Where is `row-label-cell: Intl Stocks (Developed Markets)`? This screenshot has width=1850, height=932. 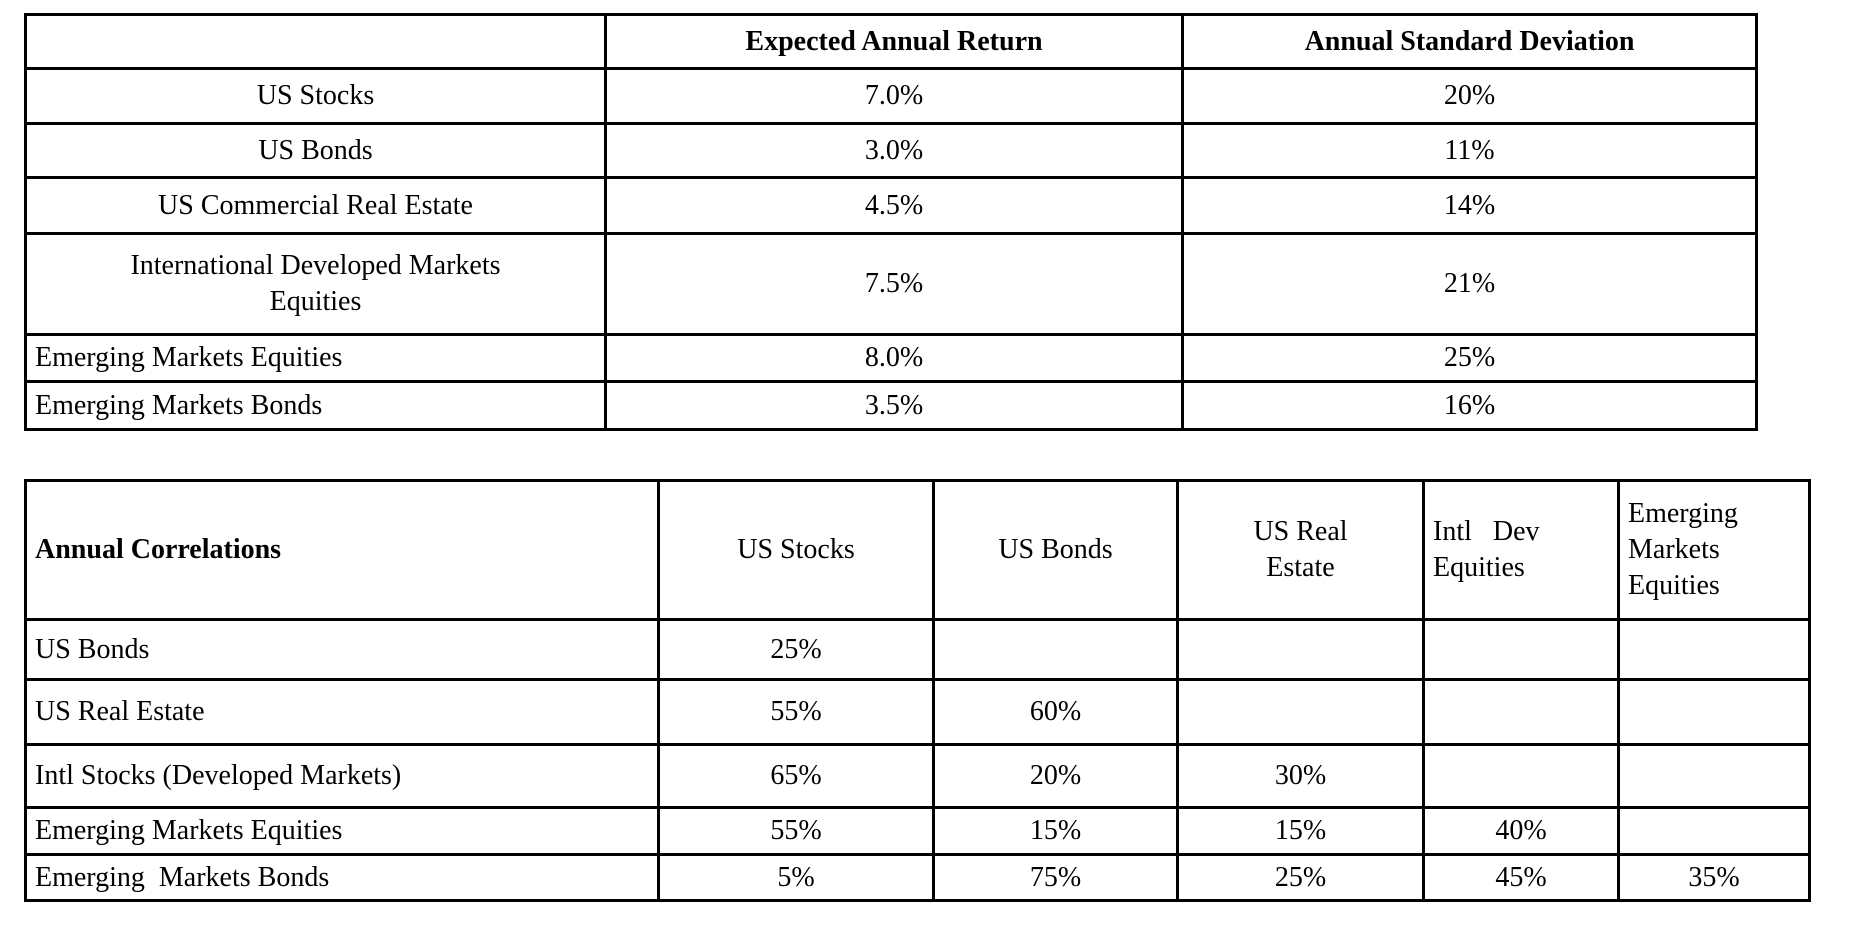 row-label-cell: Intl Stocks (Developed Markets) is located at coordinates (342, 776).